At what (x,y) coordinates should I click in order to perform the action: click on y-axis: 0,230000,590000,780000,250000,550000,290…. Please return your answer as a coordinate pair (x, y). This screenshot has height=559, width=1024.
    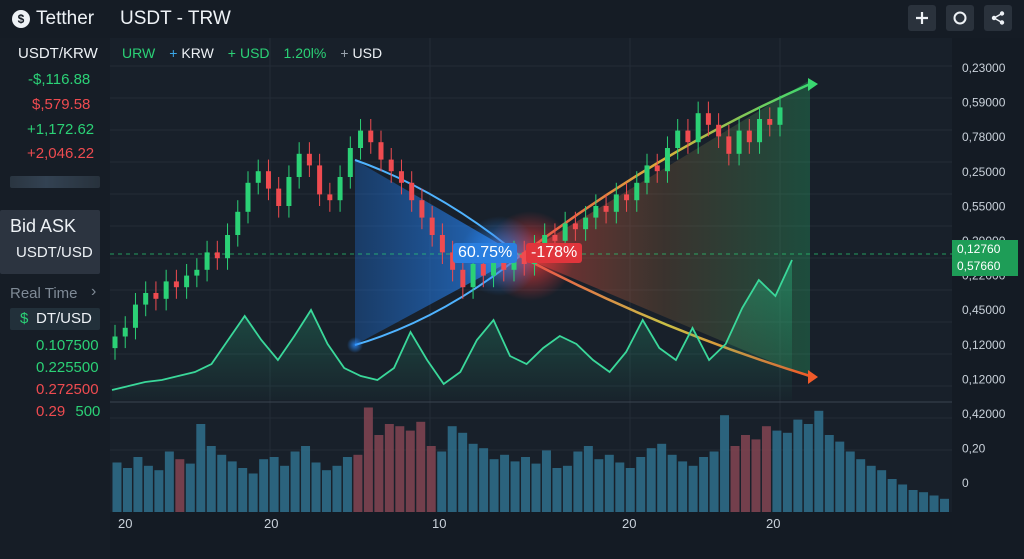
    Looking at the image, I should click on (984, 275).